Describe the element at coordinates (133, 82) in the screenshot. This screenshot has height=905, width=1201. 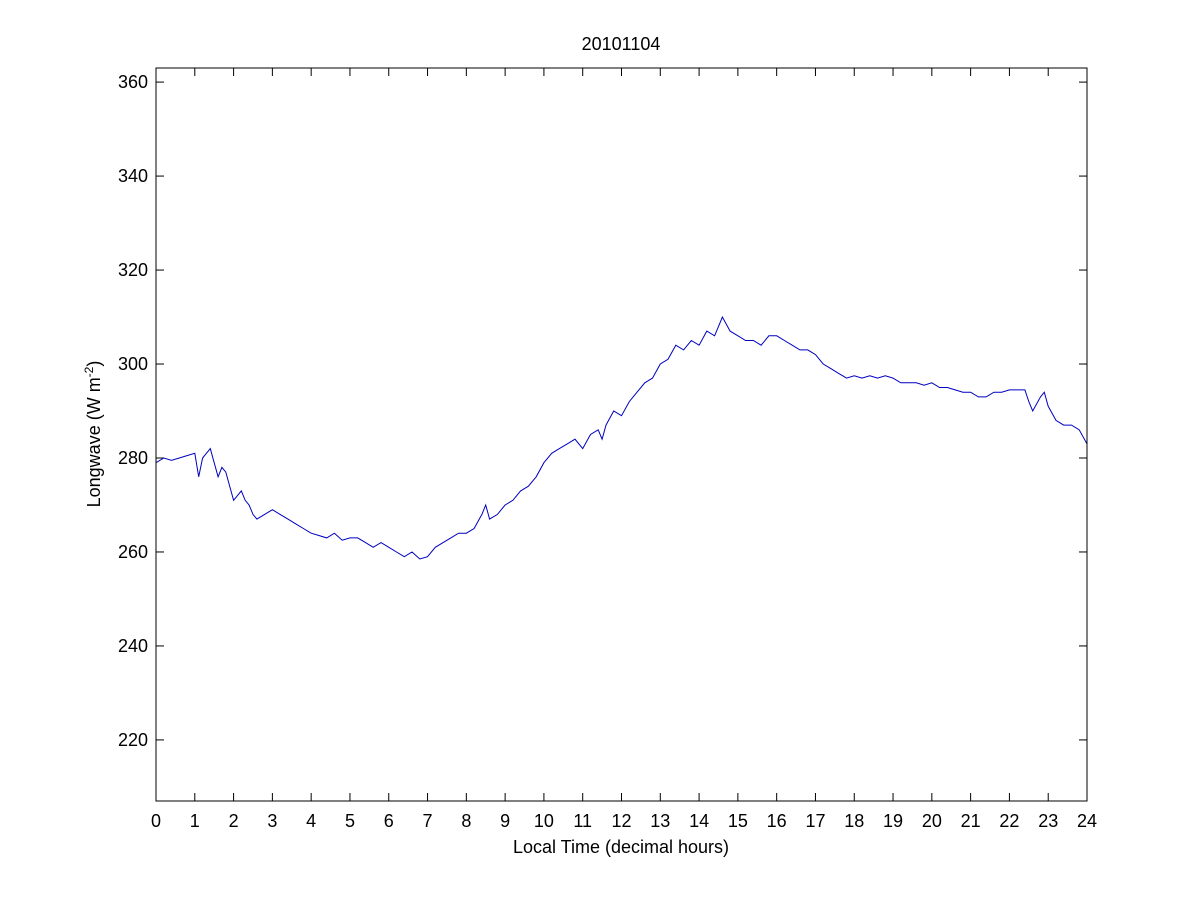
I see `y-tick-label: 360` at that location.